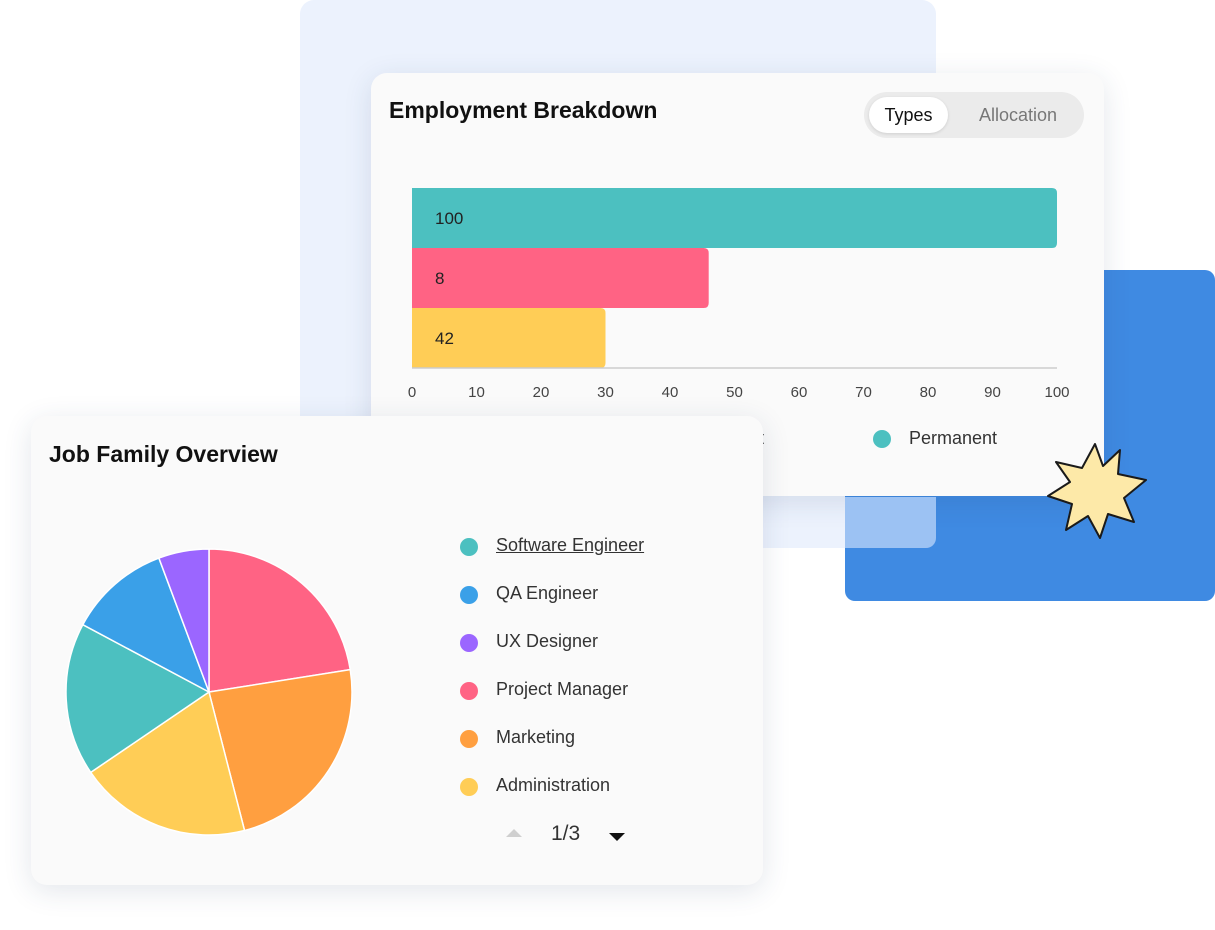  What do you see at coordinates (617, 837) in the screenshot?
I see `page-down-arrow-icon` at bounding box center [617, 837].